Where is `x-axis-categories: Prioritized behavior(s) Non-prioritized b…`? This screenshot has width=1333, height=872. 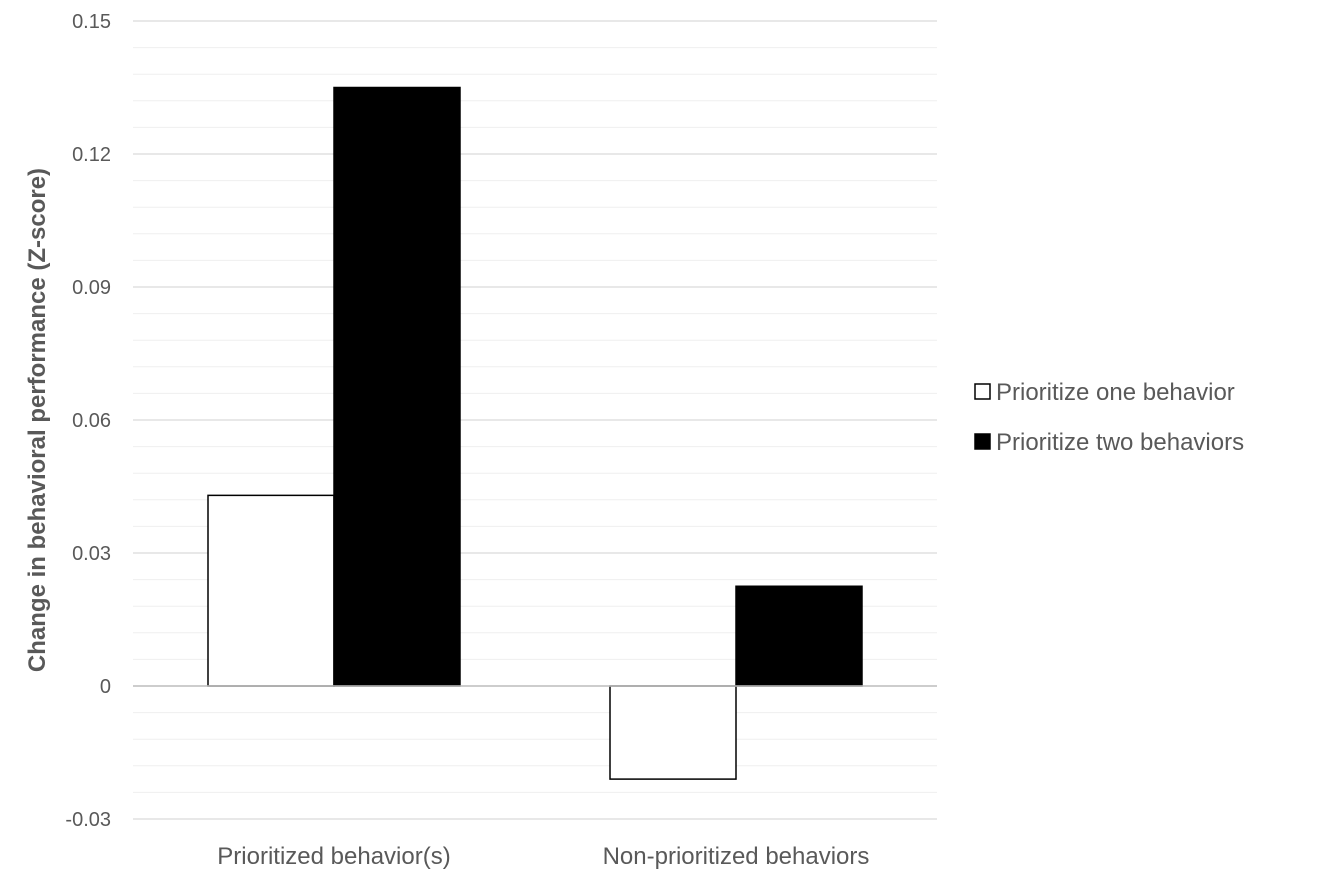 x-axis-categories: Prioritized behavior(s) Non-prioritized b… is located at coordinates (543, 856).